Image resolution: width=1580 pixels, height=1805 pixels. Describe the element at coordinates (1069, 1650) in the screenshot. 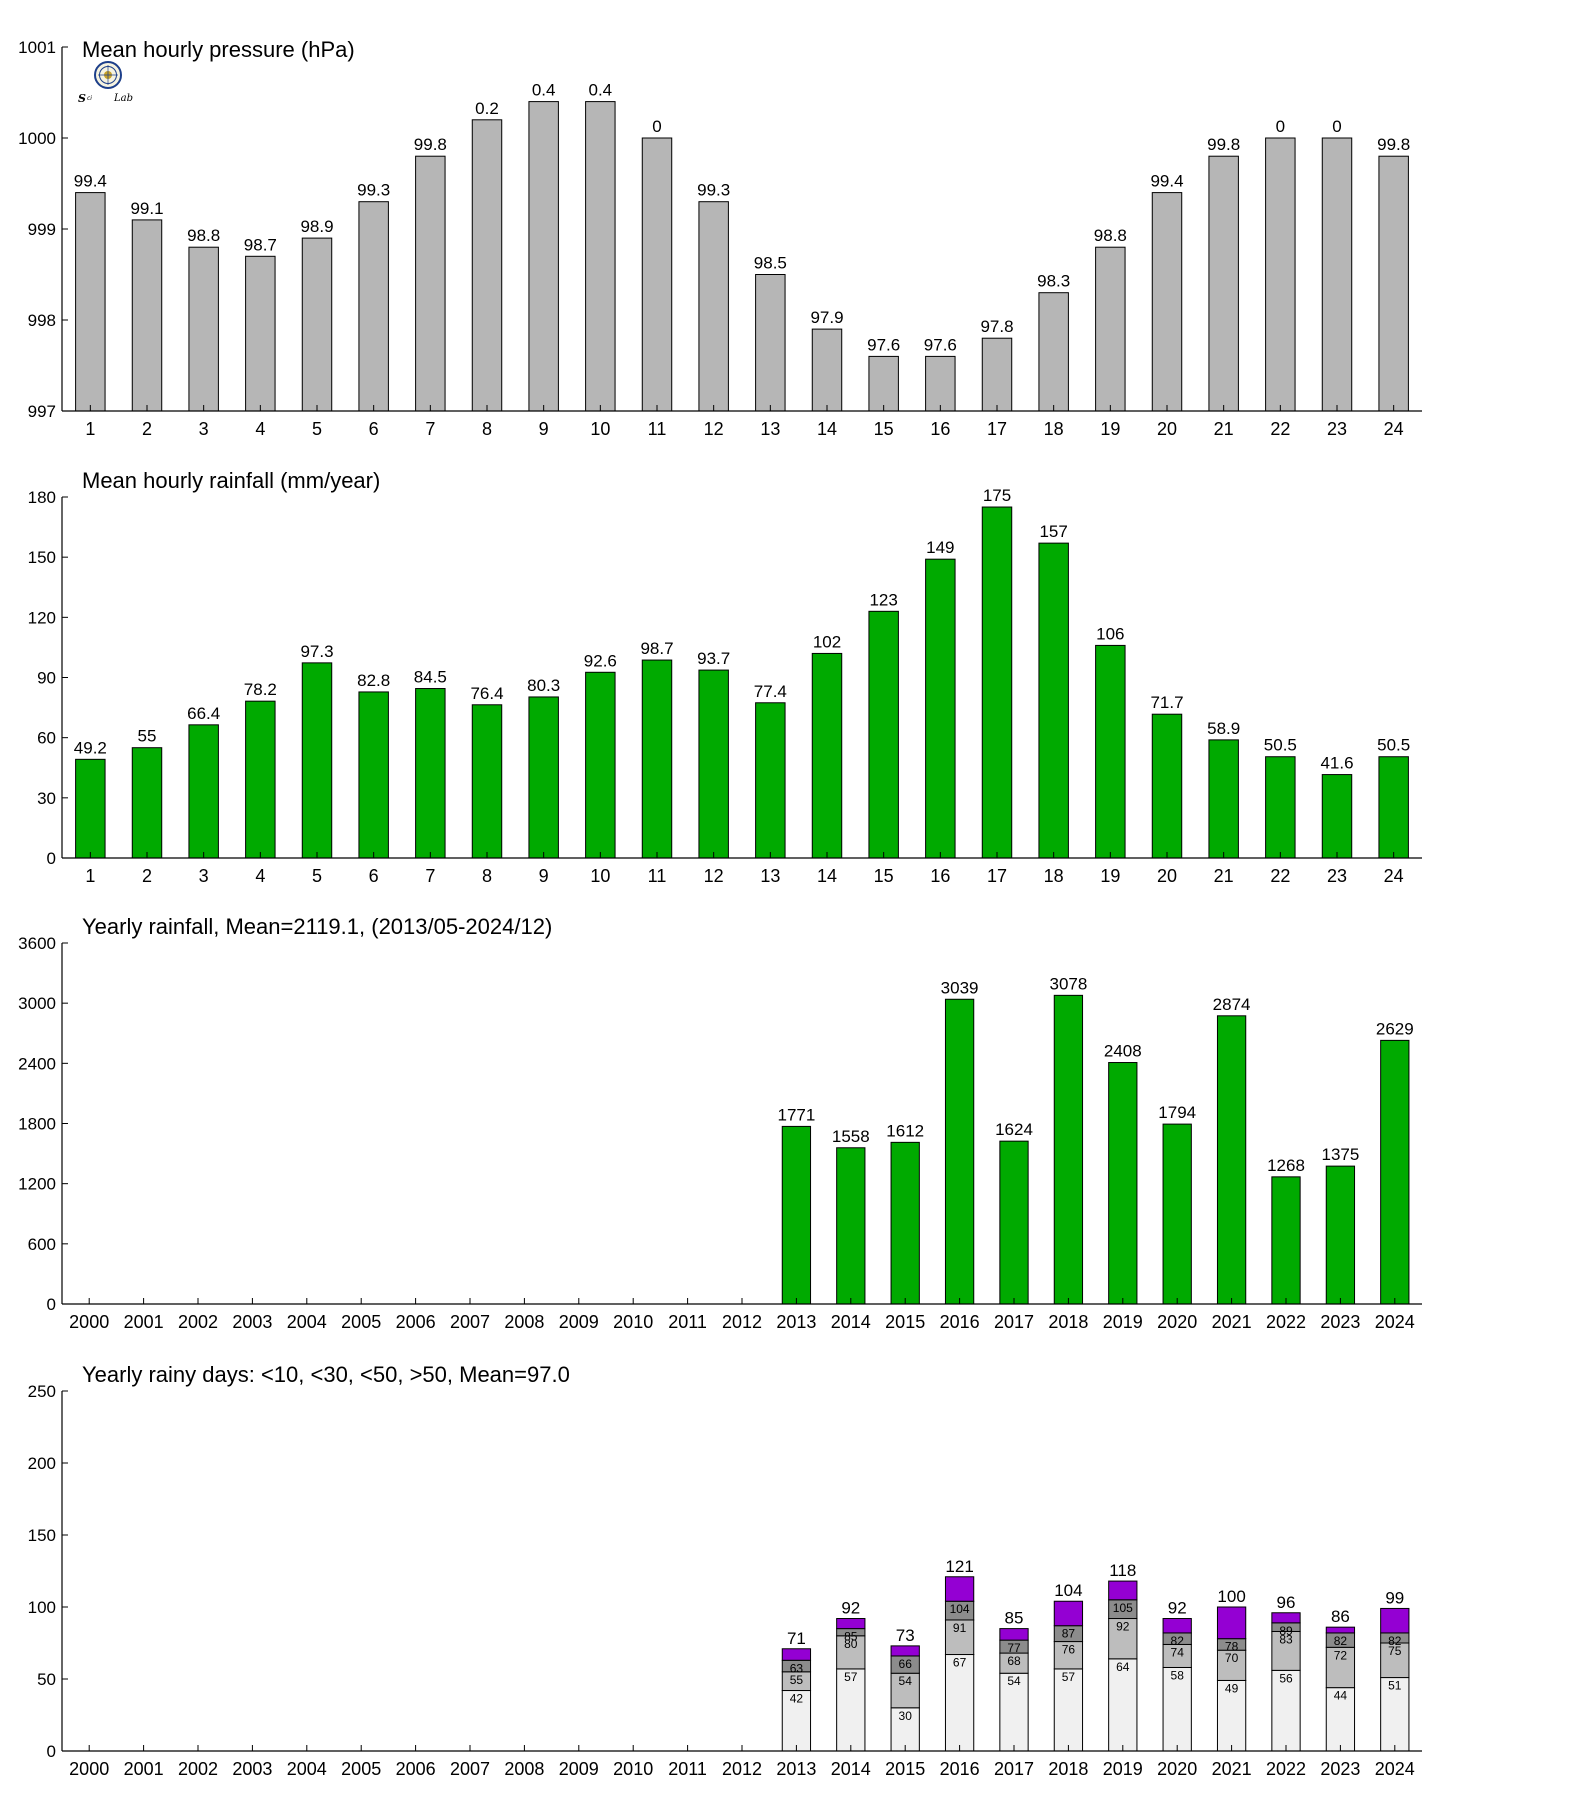

I see `segment-label: 76` at that location.